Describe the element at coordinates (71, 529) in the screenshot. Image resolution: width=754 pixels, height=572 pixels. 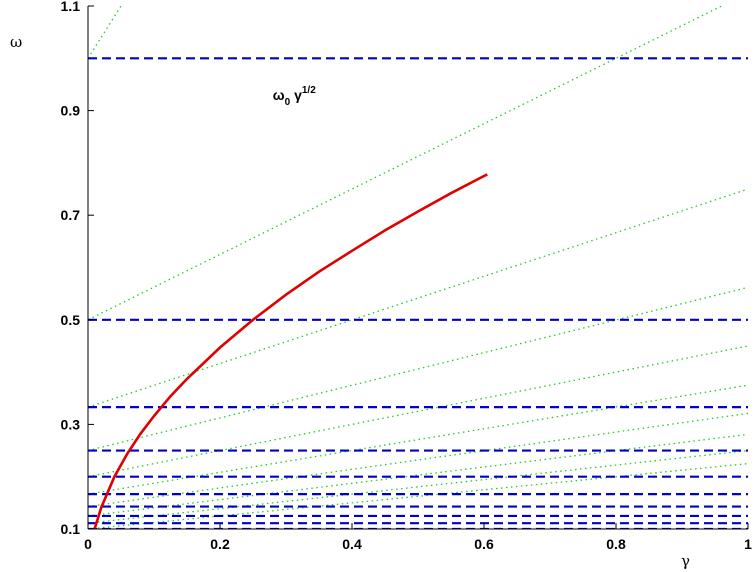
I see `y-tick-label: 0.1` at that location.